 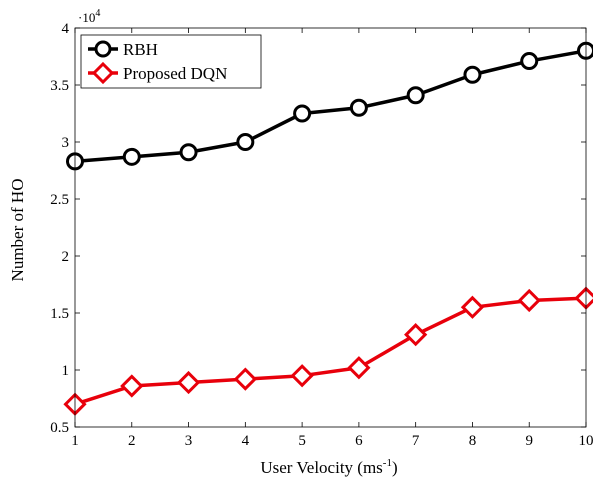 What do you see at coordinates (395, 467) in the screenshot?
I see `x-axis-label-close: )` at bounding box center [395, 467].